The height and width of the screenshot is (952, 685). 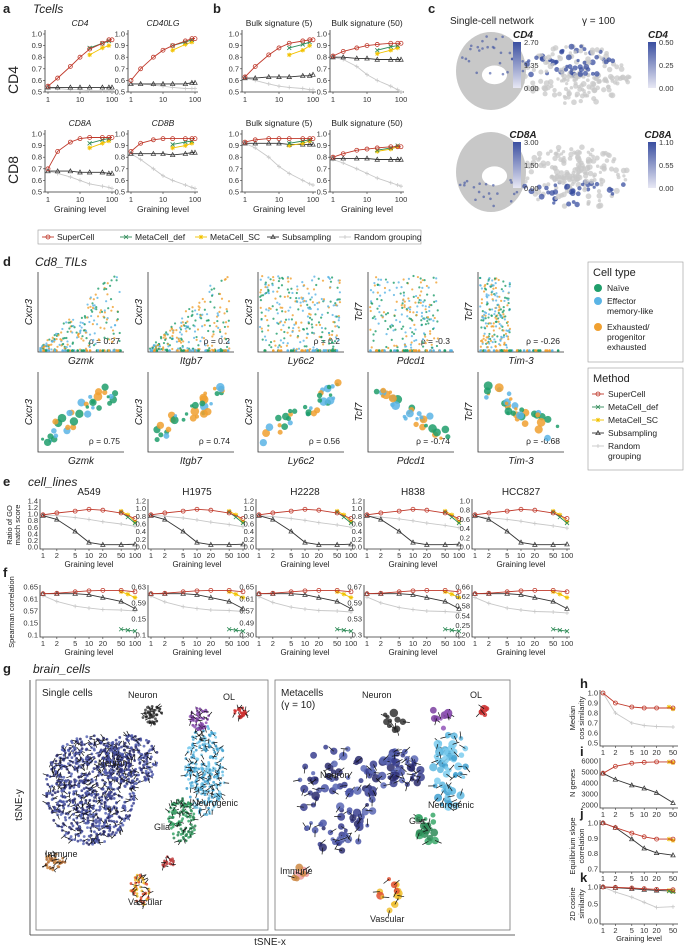 I want to click on panel-e-plot-0-ytick-label-4: 0.6, so click(x=33, y=527).